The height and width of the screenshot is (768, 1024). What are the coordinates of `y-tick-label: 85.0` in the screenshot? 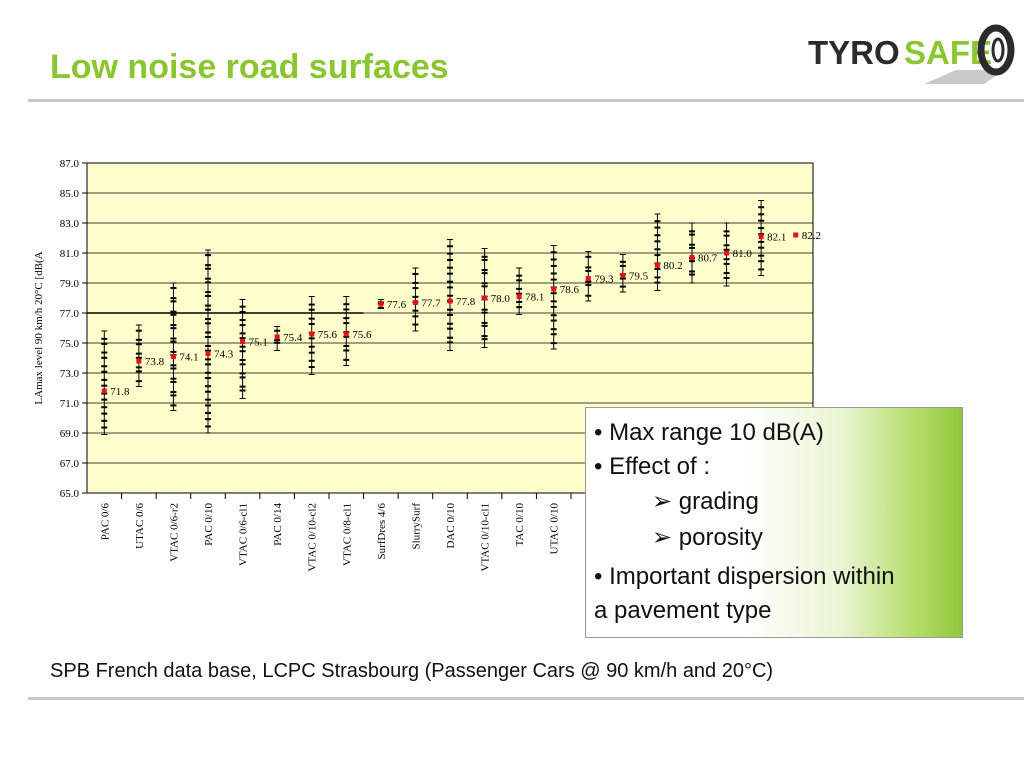 It's located at (70, 194).